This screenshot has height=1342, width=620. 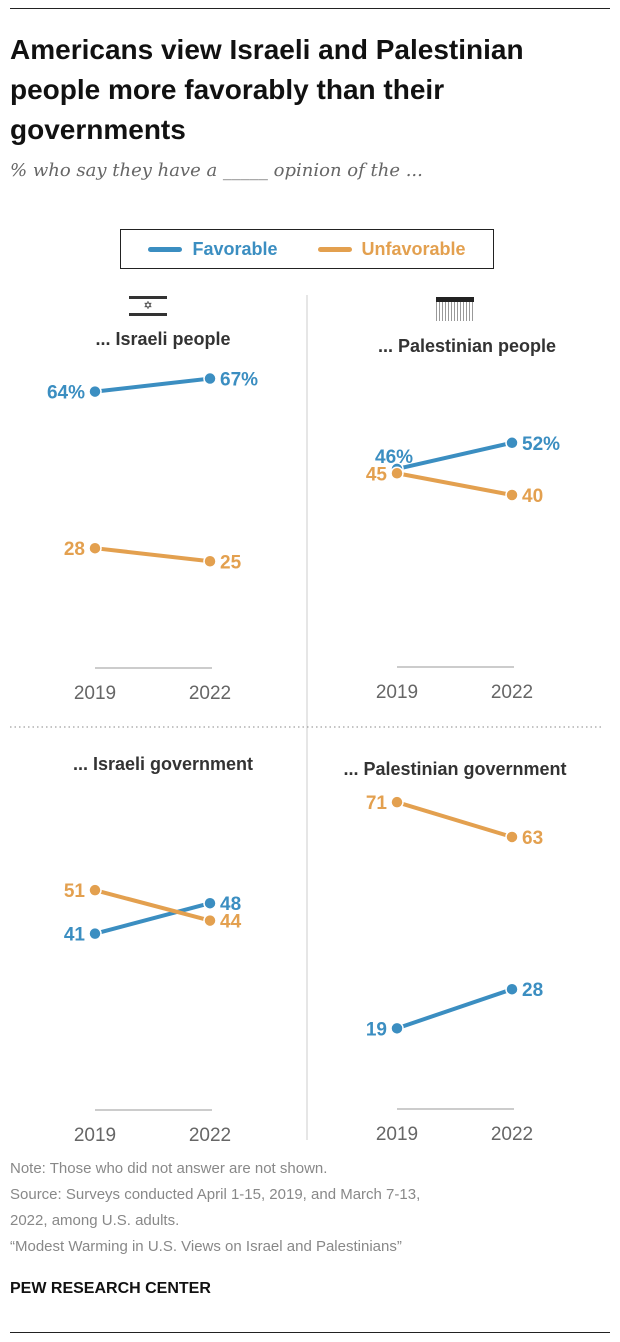 I want to click on legend-swatch-favorable, so click(x=165, y=249).